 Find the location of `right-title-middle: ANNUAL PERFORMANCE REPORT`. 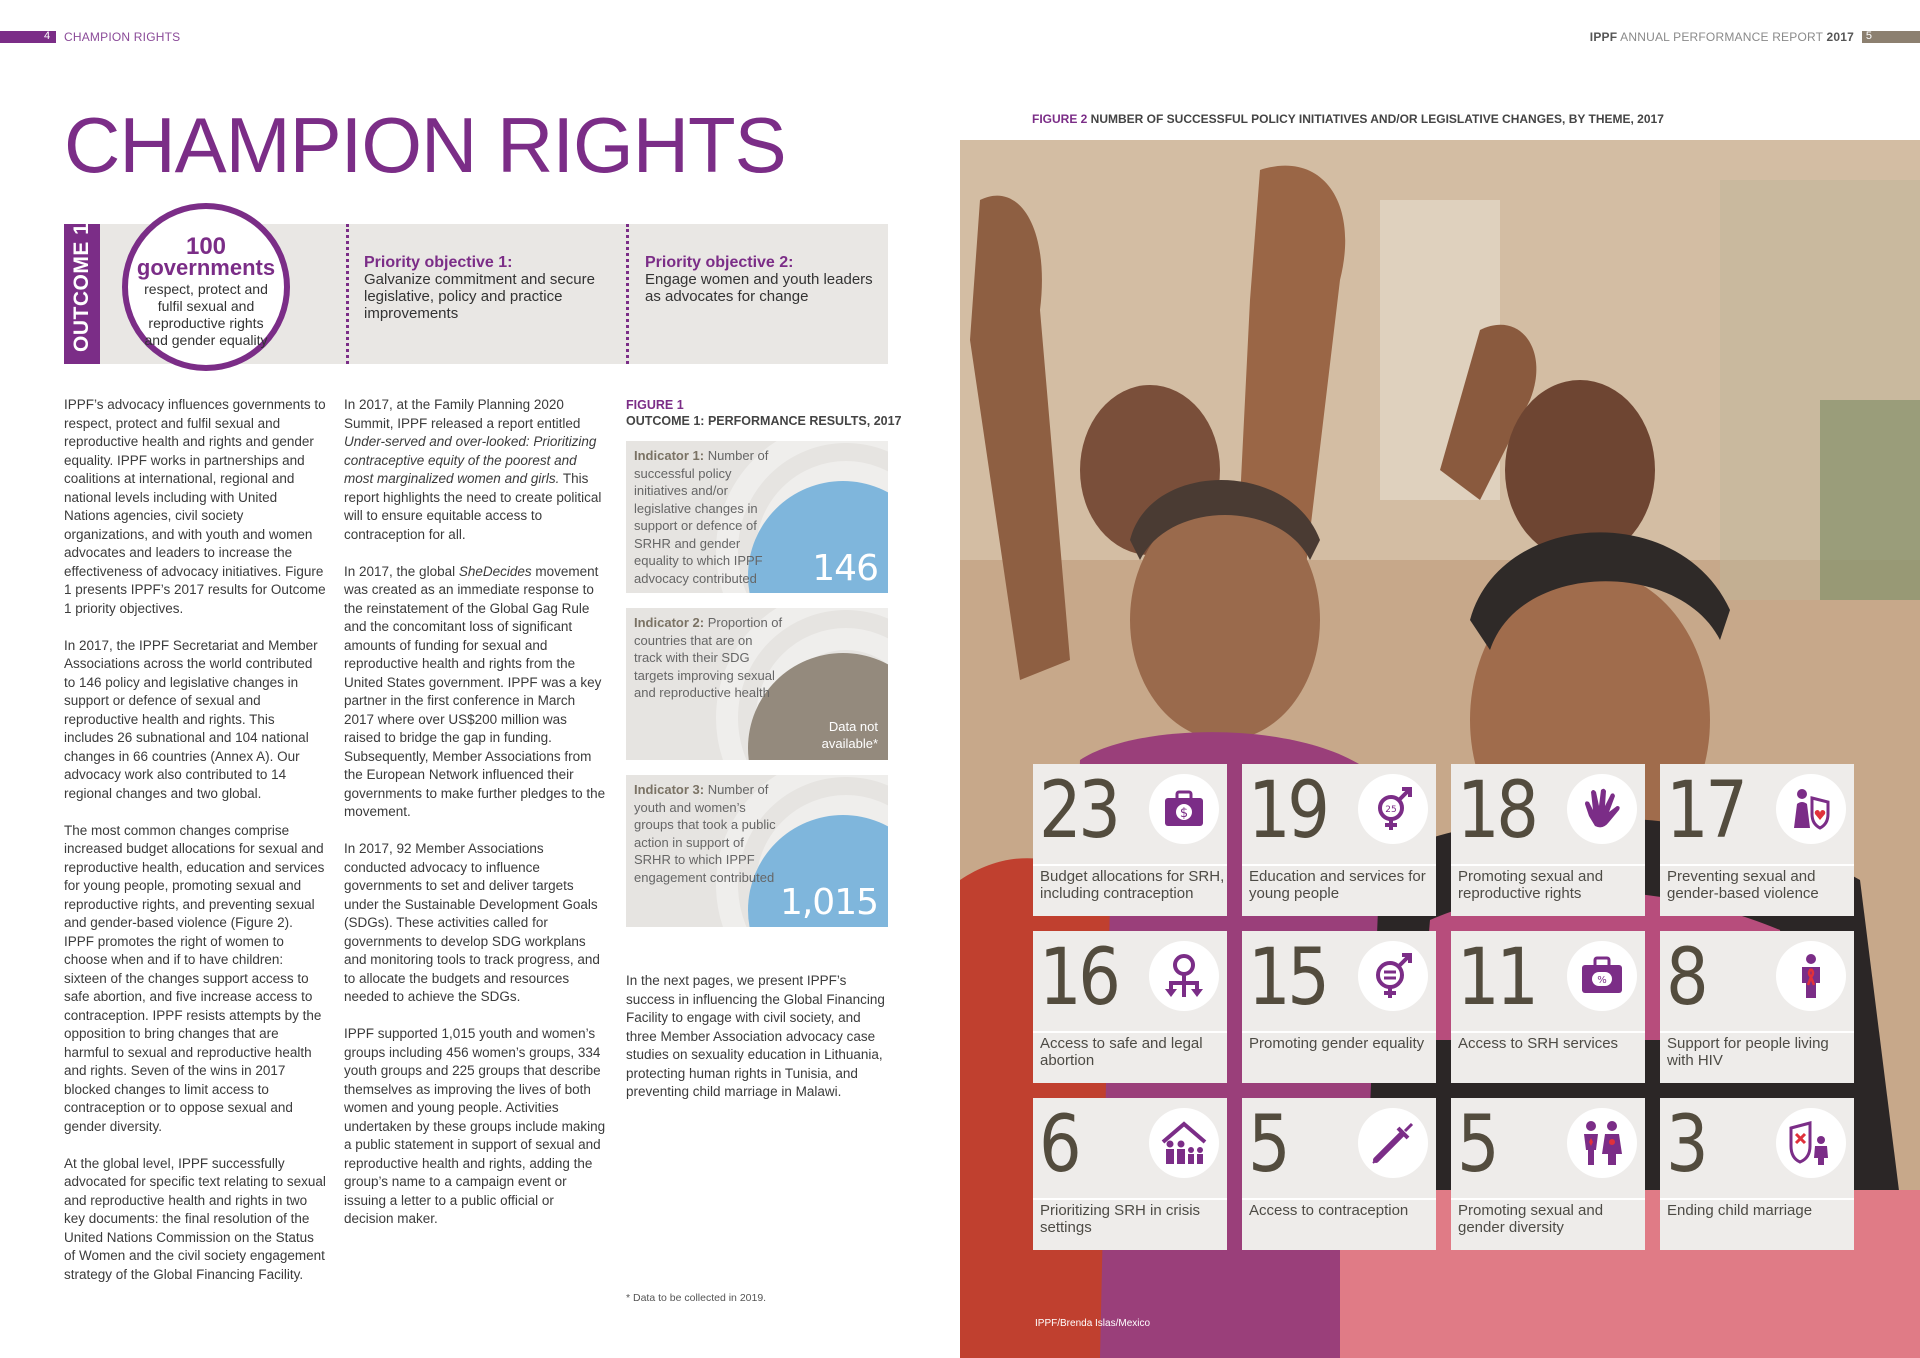

right-title-middle: ANNUAL PERFORMANCE REPORT is located at coordinates (1722, 37).